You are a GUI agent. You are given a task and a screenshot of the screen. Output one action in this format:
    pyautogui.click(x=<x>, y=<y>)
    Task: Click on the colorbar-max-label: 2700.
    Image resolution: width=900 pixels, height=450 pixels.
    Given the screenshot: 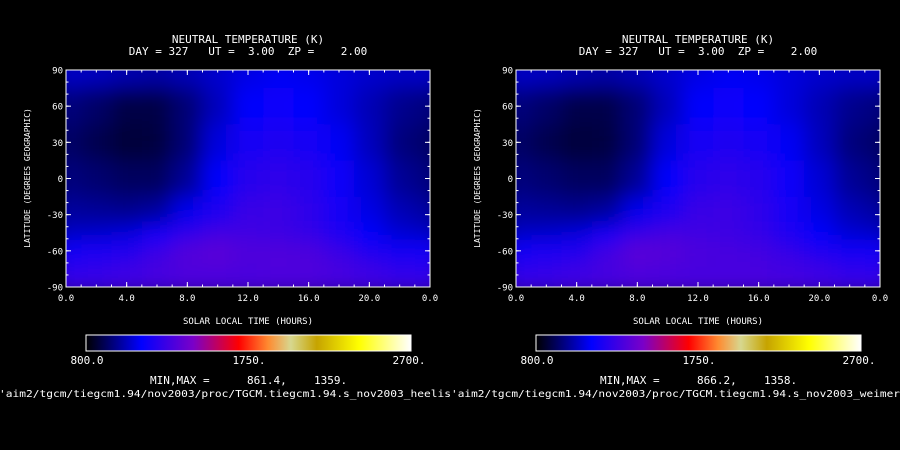 What is the action you would take?
    pyautogui.click(x=408, y=360)
    